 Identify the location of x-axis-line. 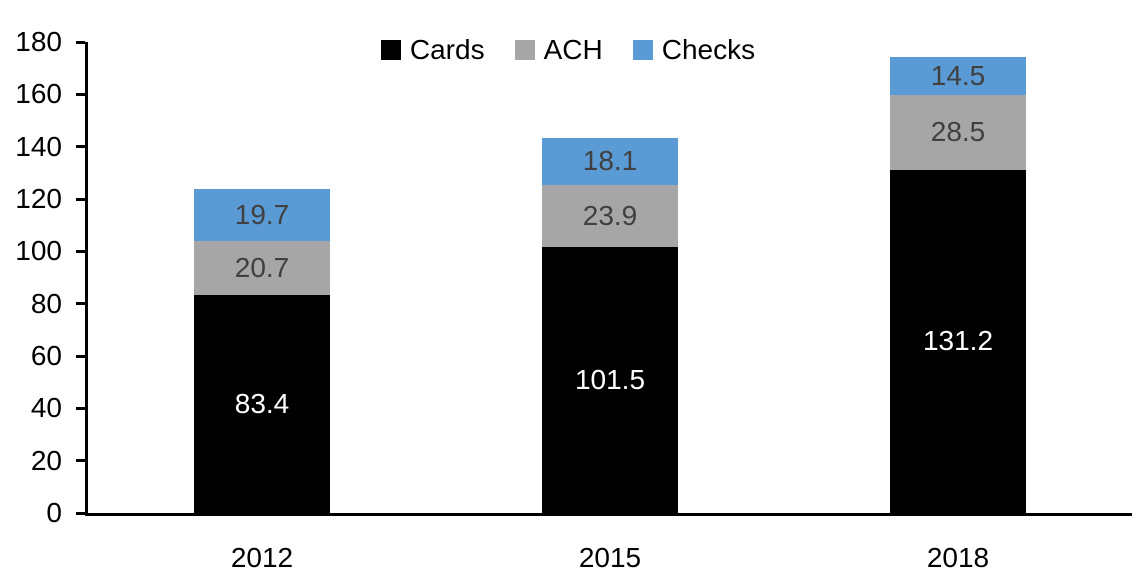
(608, 514).